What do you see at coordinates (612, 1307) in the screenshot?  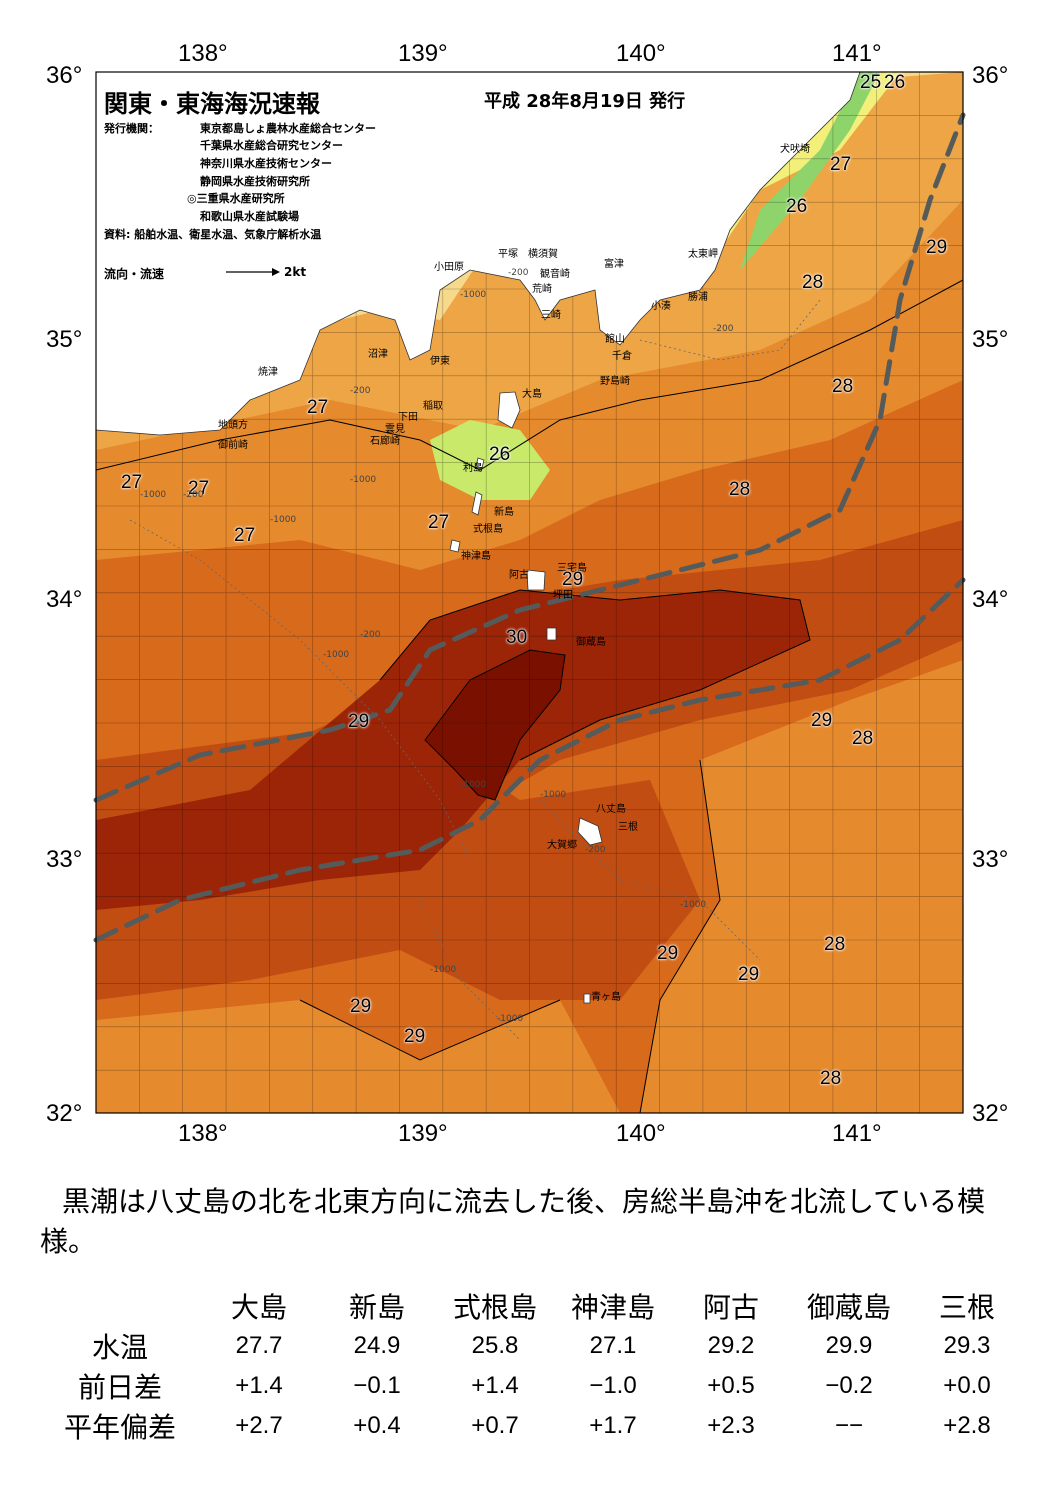 I see `station-header: 神津島` at bounding box center [612, 1307].